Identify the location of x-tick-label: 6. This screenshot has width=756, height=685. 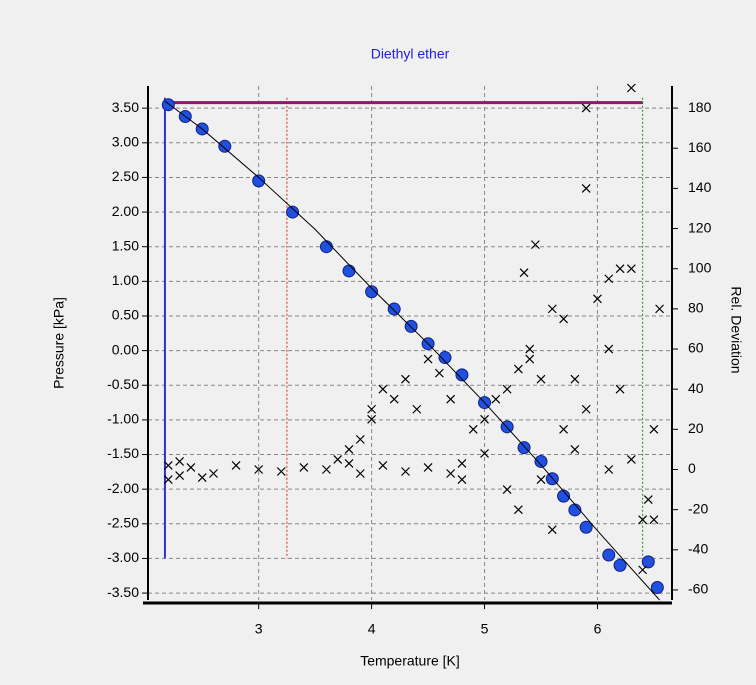
(598, 629).